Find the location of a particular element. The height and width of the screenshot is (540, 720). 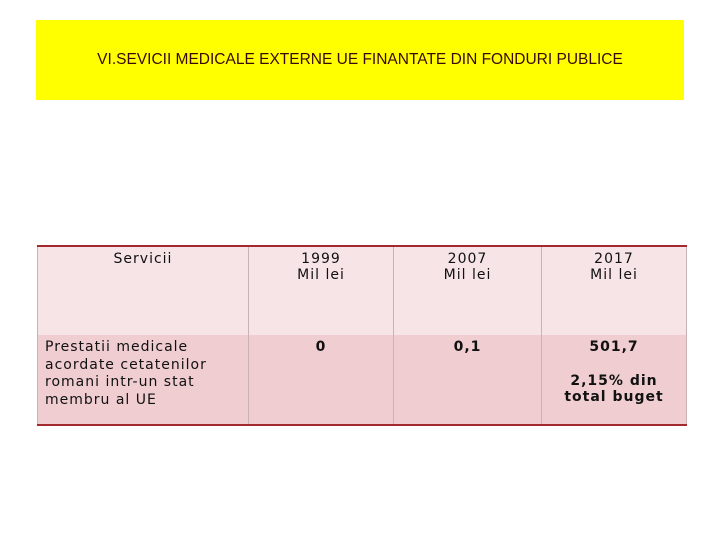

header-cell: 2007 Mil lei is located at coordinates (467, 290).